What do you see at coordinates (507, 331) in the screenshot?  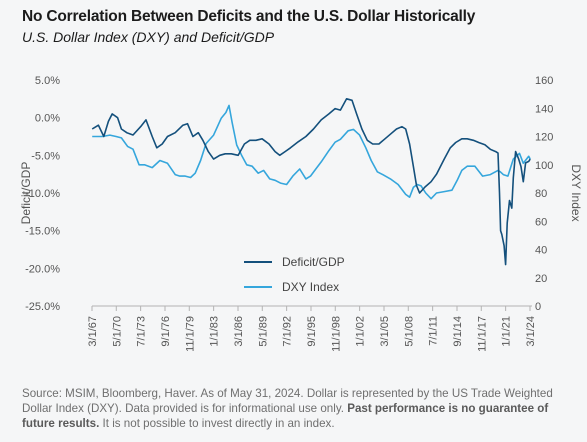 I see `x-tick-label: 1/1/21` at bounding box center [507, 331].